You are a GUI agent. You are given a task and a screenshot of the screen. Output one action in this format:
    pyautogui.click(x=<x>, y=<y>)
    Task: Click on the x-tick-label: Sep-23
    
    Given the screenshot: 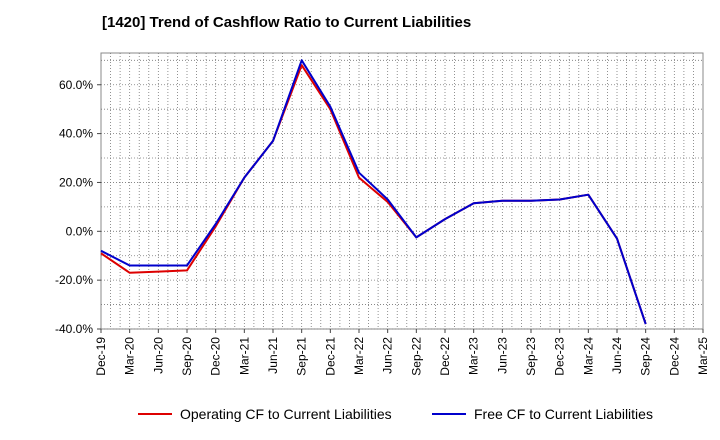 What is the action you would take?
    pyautogui.click(x=531, y=356)
    